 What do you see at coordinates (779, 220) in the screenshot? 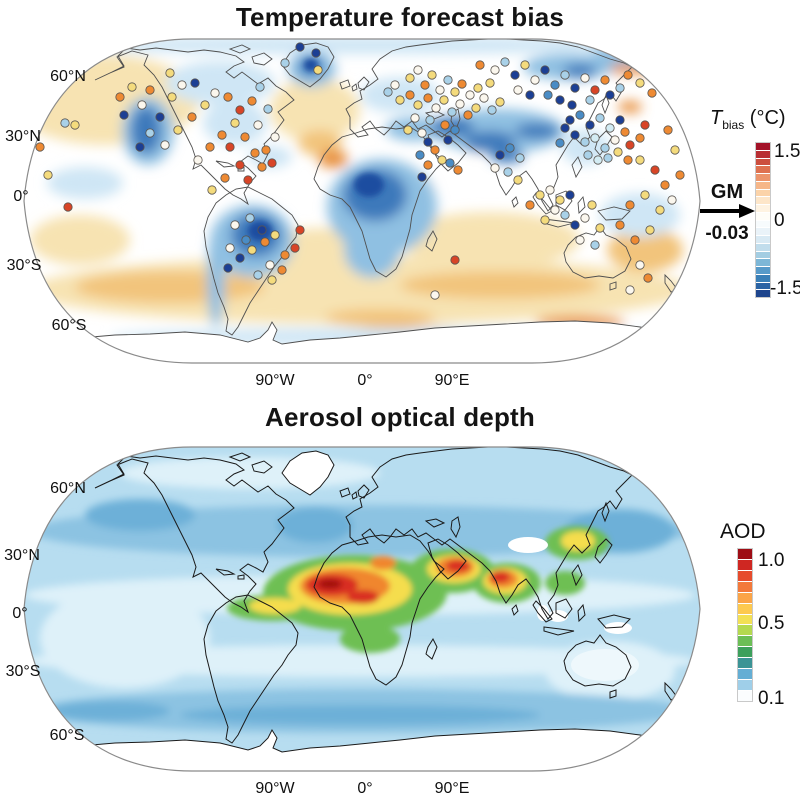
I see `tbias-tick-zero: 0` at bounding box center [779, 220].